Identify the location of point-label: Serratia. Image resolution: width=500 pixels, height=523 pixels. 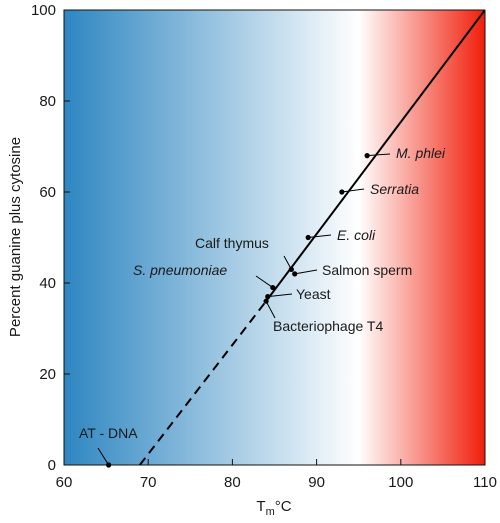
(394, 189).